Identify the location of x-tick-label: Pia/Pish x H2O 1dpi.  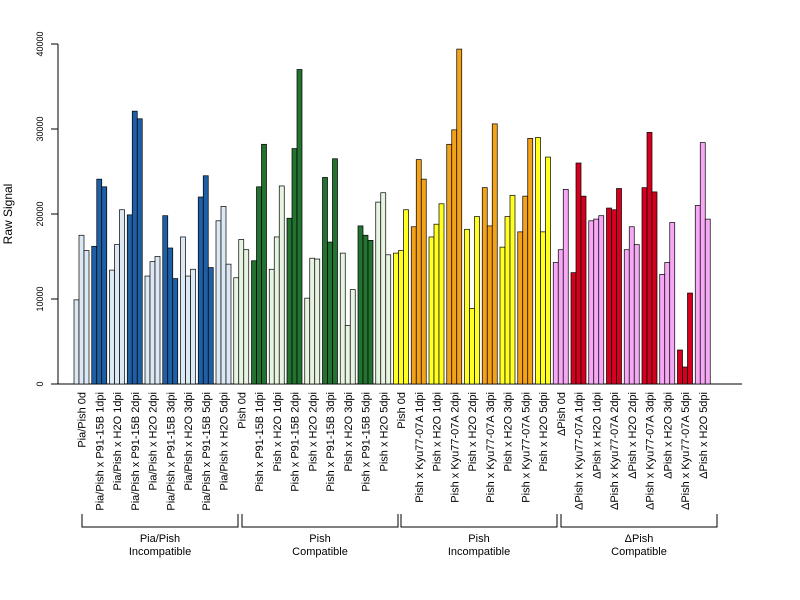
(118, 441).